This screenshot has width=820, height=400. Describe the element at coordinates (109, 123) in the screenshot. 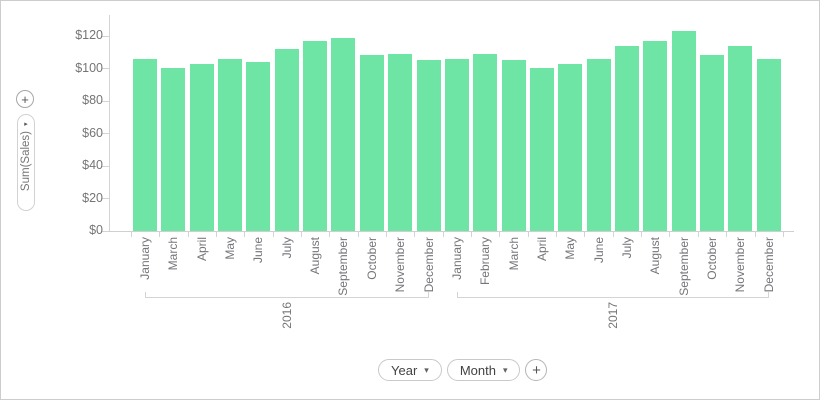

I see `value-axis-line` at that location.